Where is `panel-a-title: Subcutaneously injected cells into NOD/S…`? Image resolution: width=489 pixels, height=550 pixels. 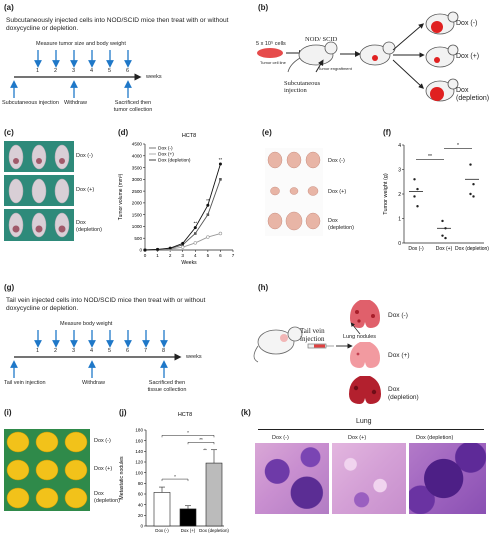
panel-a-title: Subcutaneously injected cells into NOD/S… is located at coordinates (117, 25).